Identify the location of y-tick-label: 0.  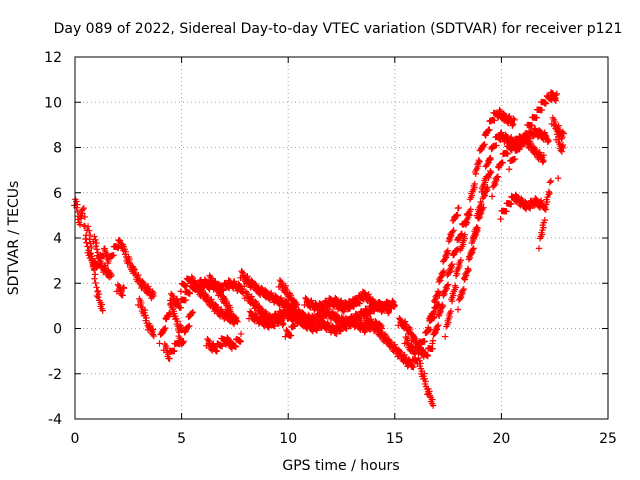
(57, 330).